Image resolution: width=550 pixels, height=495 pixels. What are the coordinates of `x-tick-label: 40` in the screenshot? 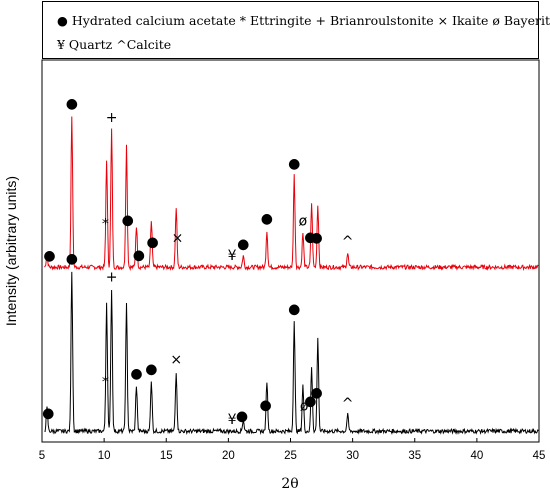 It's located at (476, 456).